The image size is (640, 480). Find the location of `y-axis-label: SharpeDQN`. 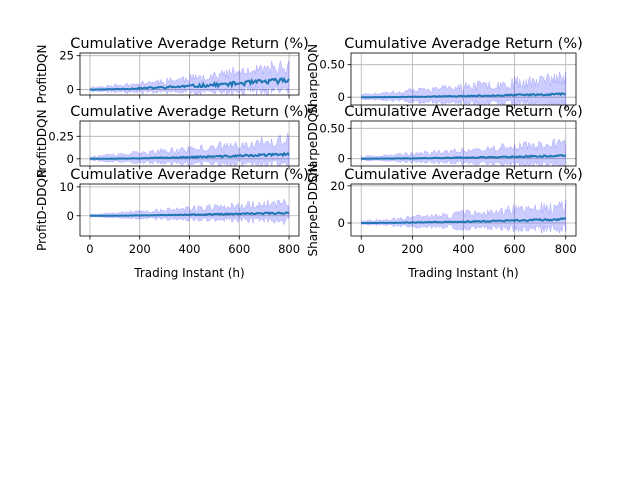

y-axis-label: SharpeDQN is located at coordinates (313, 79).